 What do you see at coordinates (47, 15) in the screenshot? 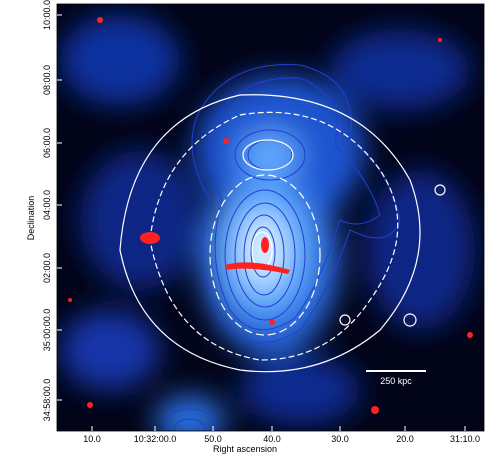
I see `y-tick-label: 10:00.0` at bounding box center [47, 15].